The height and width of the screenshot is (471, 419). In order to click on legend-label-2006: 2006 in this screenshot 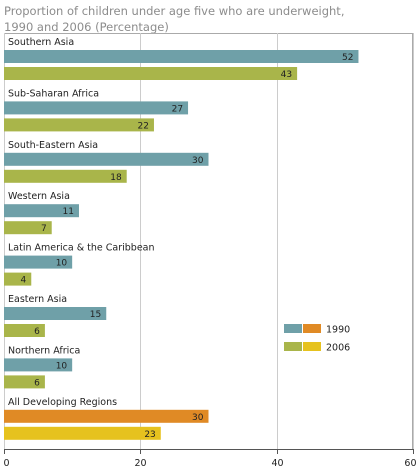, I will do `click(338, 348)`.